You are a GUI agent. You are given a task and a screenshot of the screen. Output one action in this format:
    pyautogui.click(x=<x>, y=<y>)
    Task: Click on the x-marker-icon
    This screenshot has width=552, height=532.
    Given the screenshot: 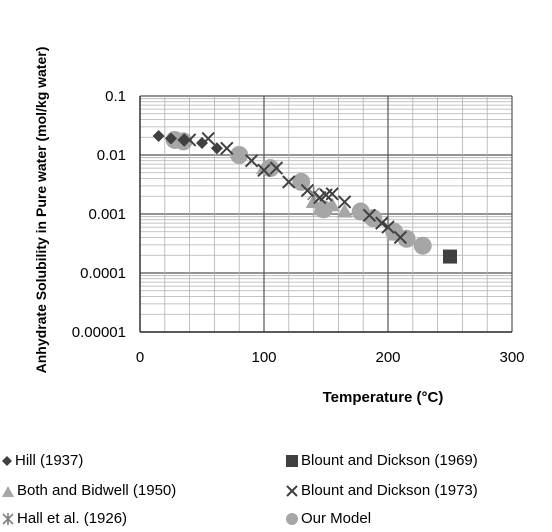 What is the action you would take?
    pyautogui.click(x=292, y=491)
    